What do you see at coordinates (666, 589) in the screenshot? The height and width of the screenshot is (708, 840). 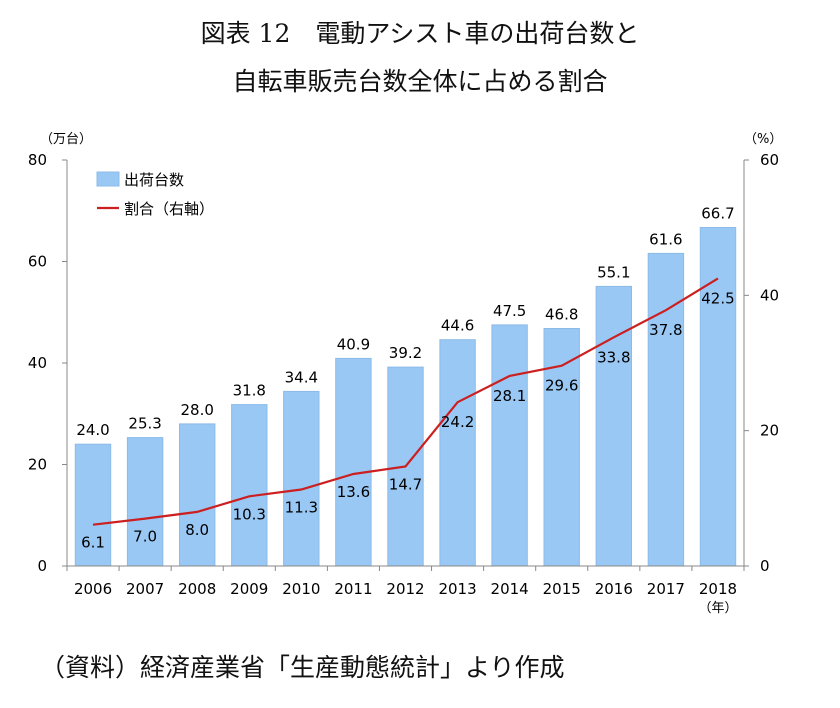 I see `x-tick-label: 2017` at bounding box center [666, 589].